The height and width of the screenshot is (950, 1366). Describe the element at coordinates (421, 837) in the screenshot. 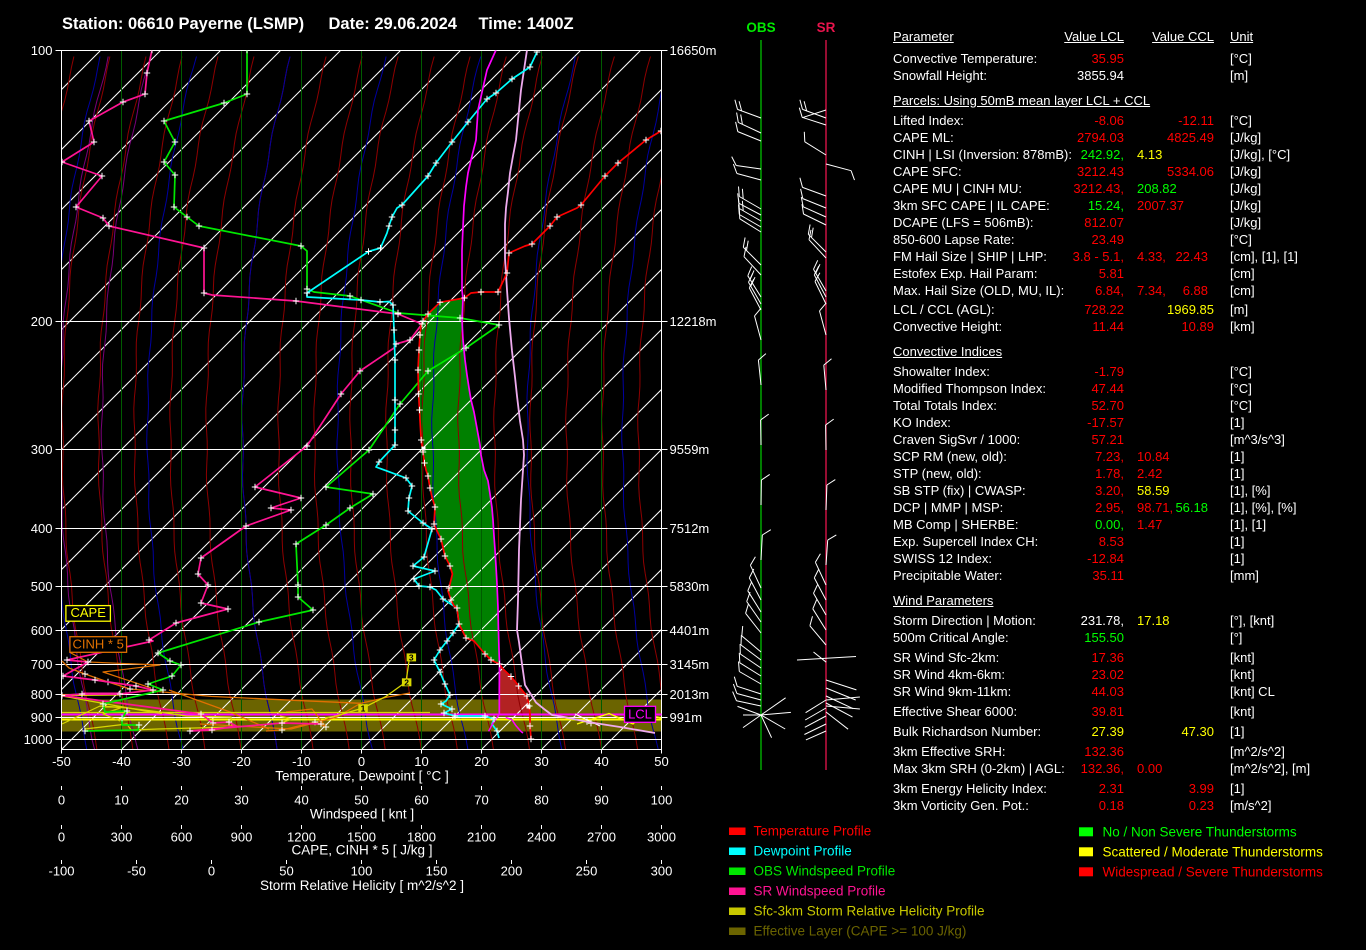

I see `svg-text: 1800` at that location.